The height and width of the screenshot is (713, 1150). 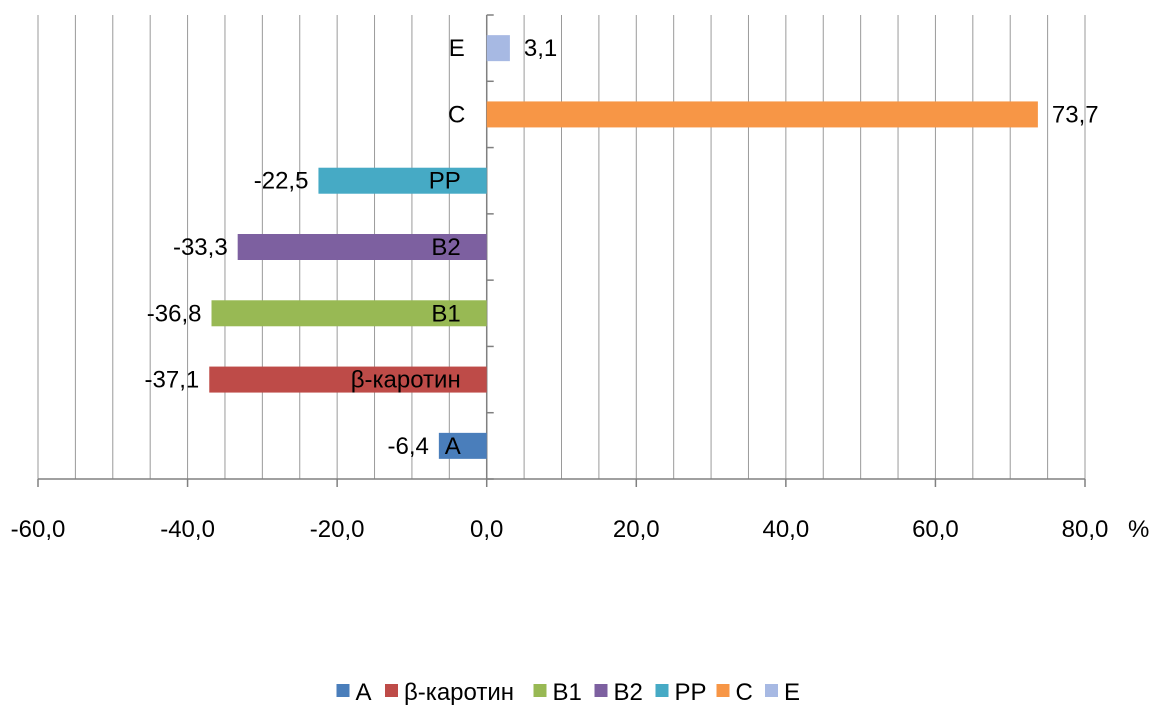 I want to click on data-label: 3,1, so click(x=540, y=48).